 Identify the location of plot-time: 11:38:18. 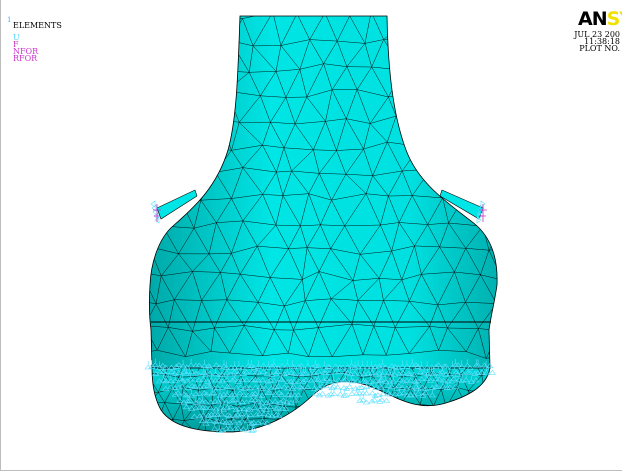
(602, 41).